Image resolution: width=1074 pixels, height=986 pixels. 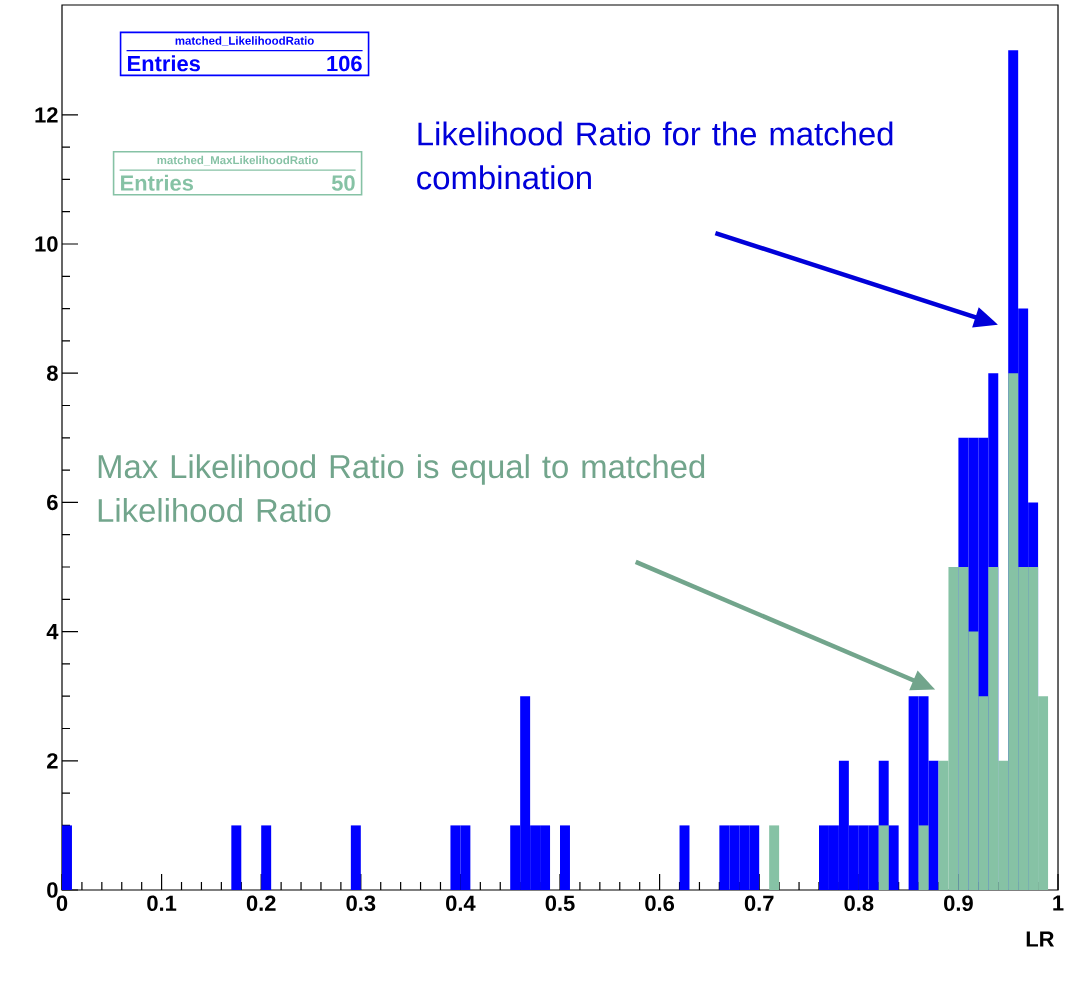 I want to click on annotation: Max Likelihood Ratio is equal to matched Likelihood Ratio, so click(x=401, y=488).